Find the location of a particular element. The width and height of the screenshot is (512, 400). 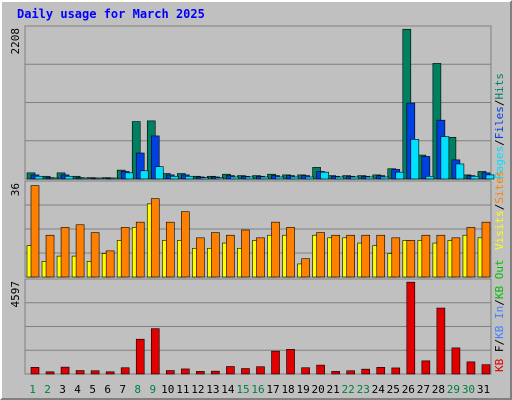

x-tick-label-day-31: 31 is located at coordinates (483, 389).